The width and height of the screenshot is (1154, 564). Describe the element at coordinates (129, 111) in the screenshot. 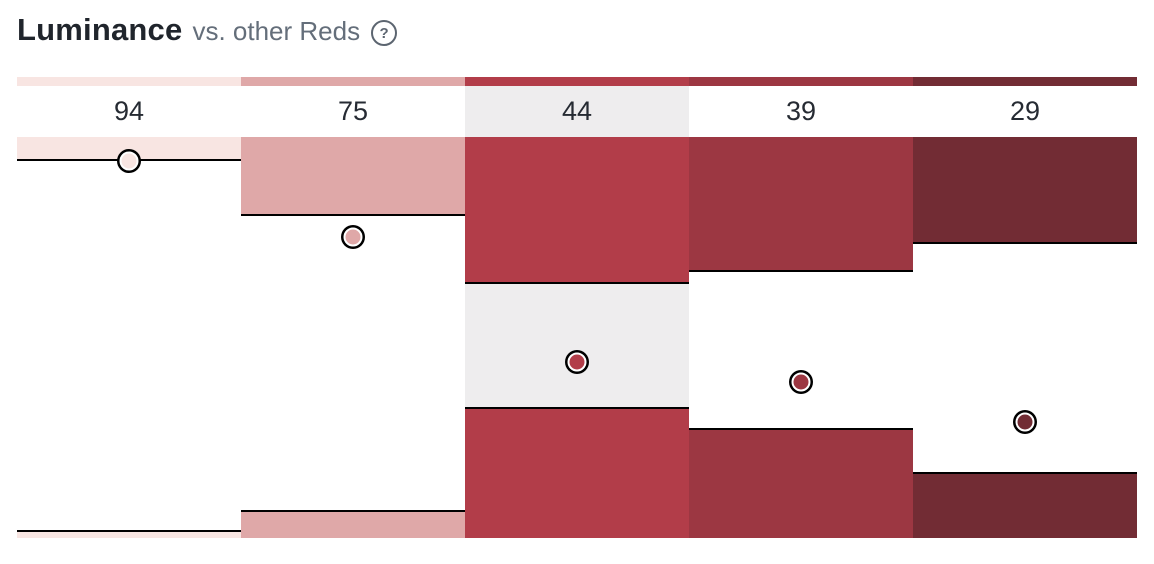

I see `column-value-label: 94` at that location.